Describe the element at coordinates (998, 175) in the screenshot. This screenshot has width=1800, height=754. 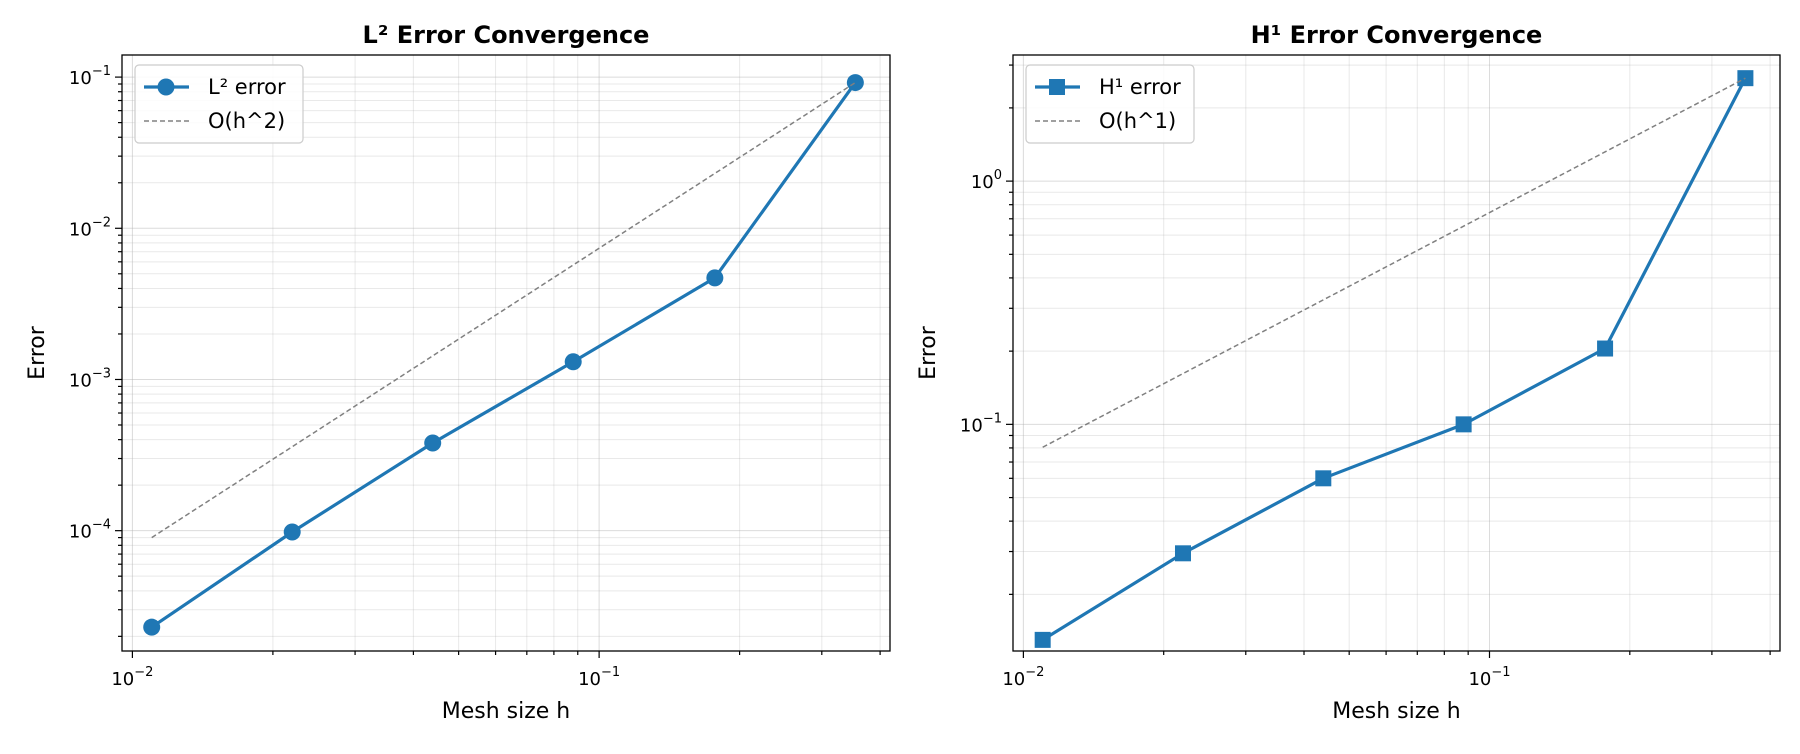
I see `y-tick-exponent: 0` at that location.